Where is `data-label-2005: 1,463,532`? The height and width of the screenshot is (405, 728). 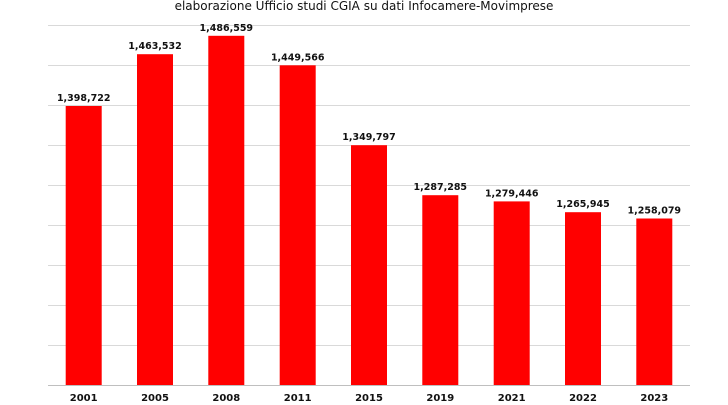 data-label-2005: 1,463,532 is located at coordinates (155, 46).